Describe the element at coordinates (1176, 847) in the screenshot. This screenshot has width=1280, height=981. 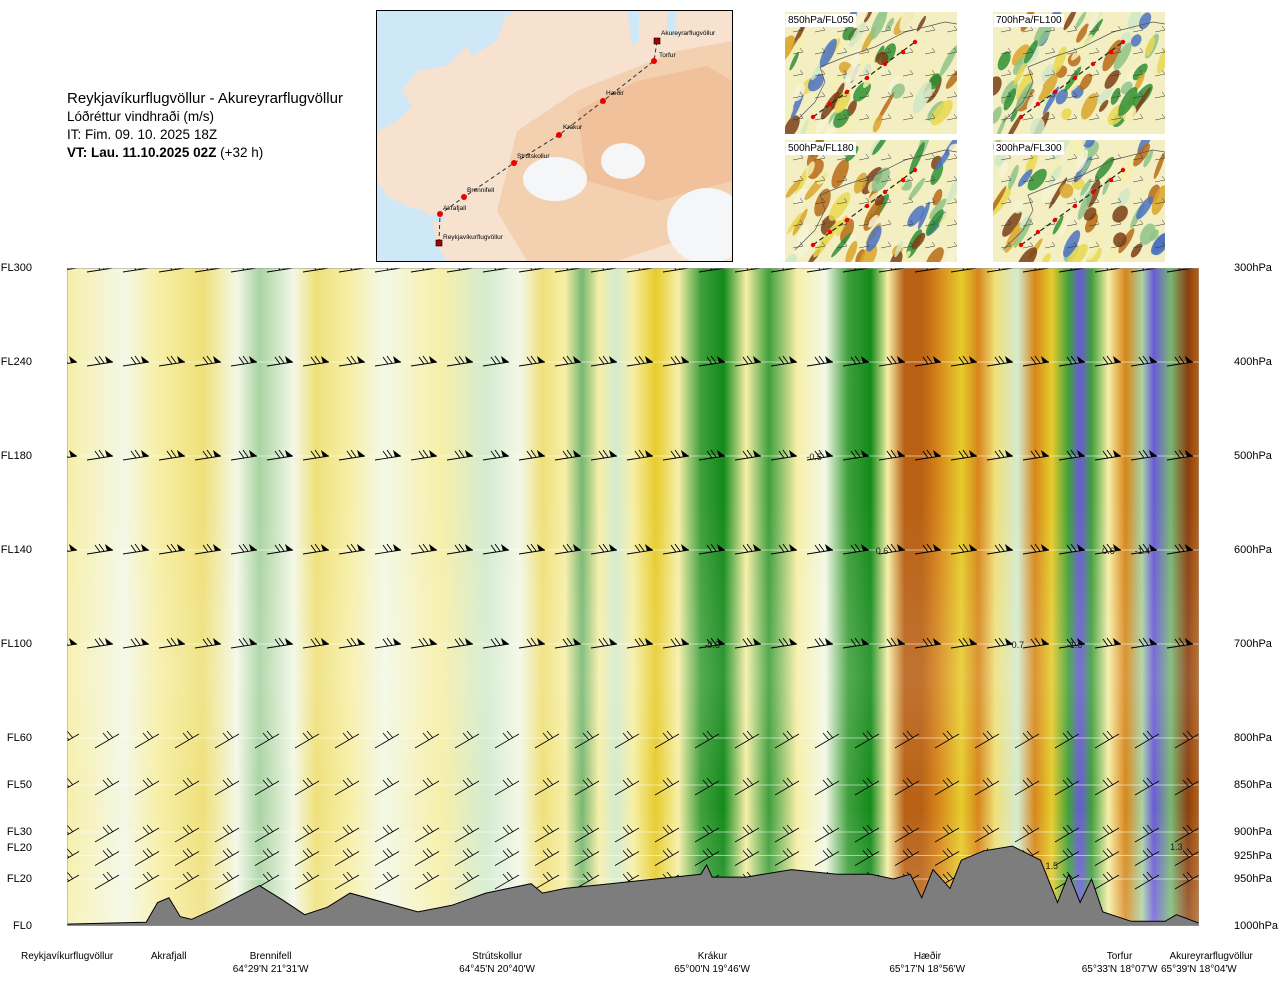
I see `field-value-label: 1.3` at that location.